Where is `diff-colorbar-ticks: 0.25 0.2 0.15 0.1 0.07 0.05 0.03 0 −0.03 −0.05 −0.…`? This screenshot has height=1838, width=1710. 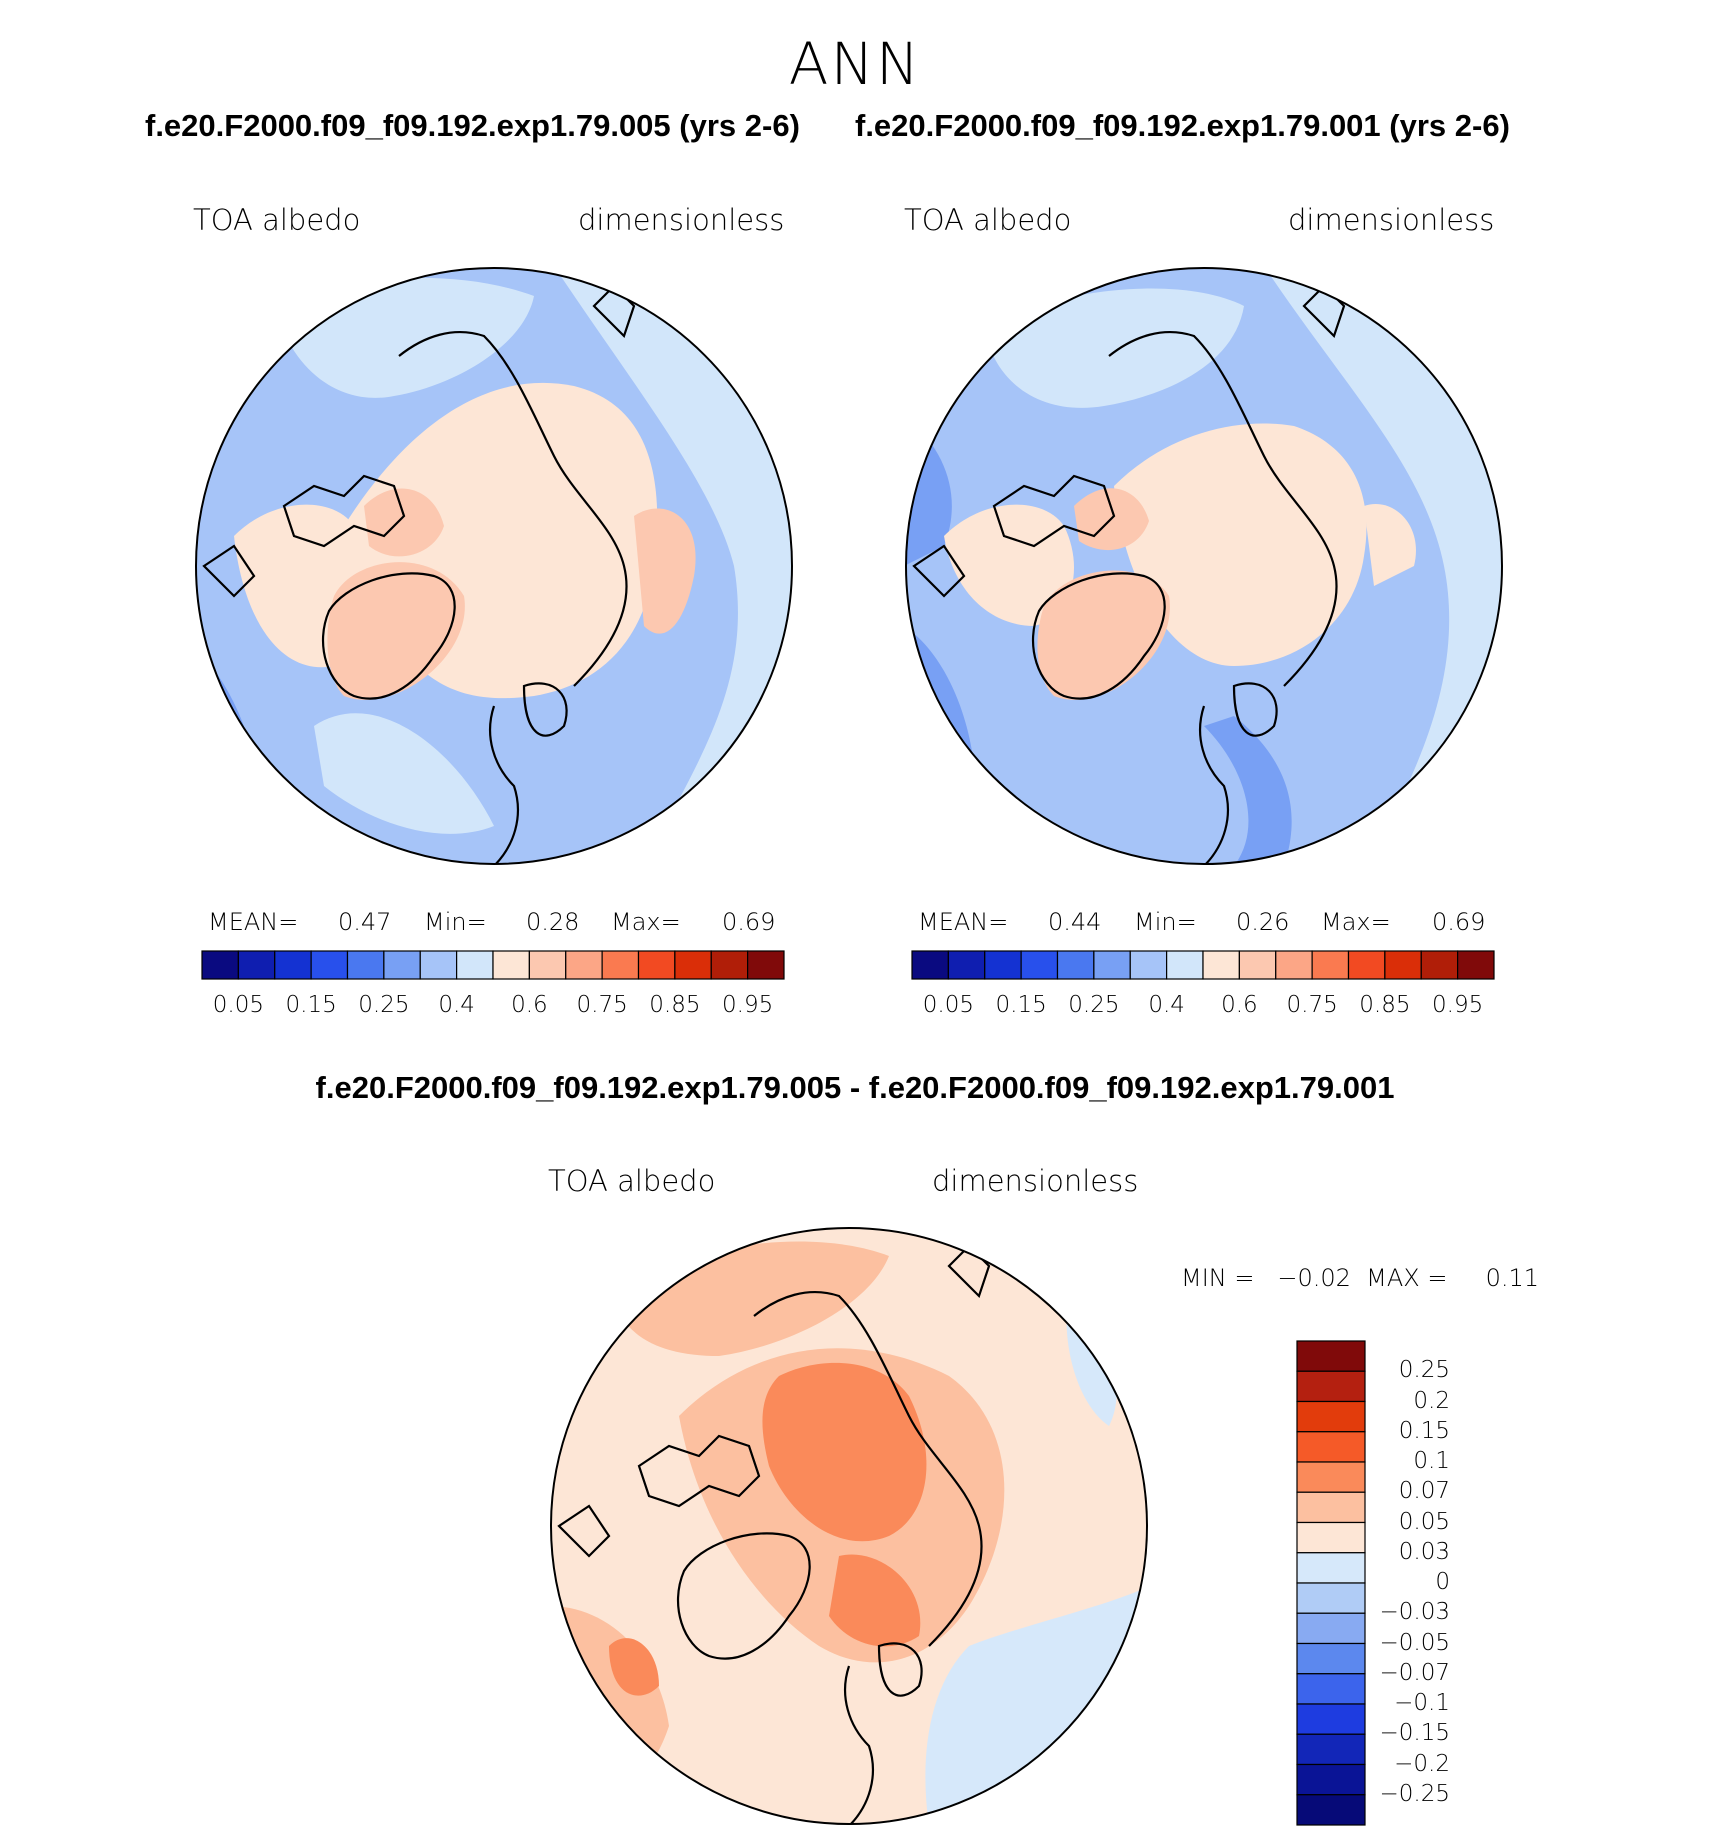 diff-colorbar-ticks: 0.25 0.2 0.15 0.1 0.07 0.05 0.03 0 −0.03 −0.05 −0.… is located at coordinates (1410, 1583).